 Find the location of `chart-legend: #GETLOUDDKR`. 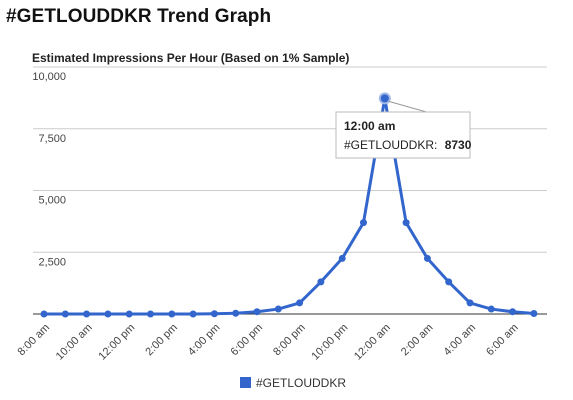

chart-legend: #GETLOUDDKR is located at coordinates (293, 383).